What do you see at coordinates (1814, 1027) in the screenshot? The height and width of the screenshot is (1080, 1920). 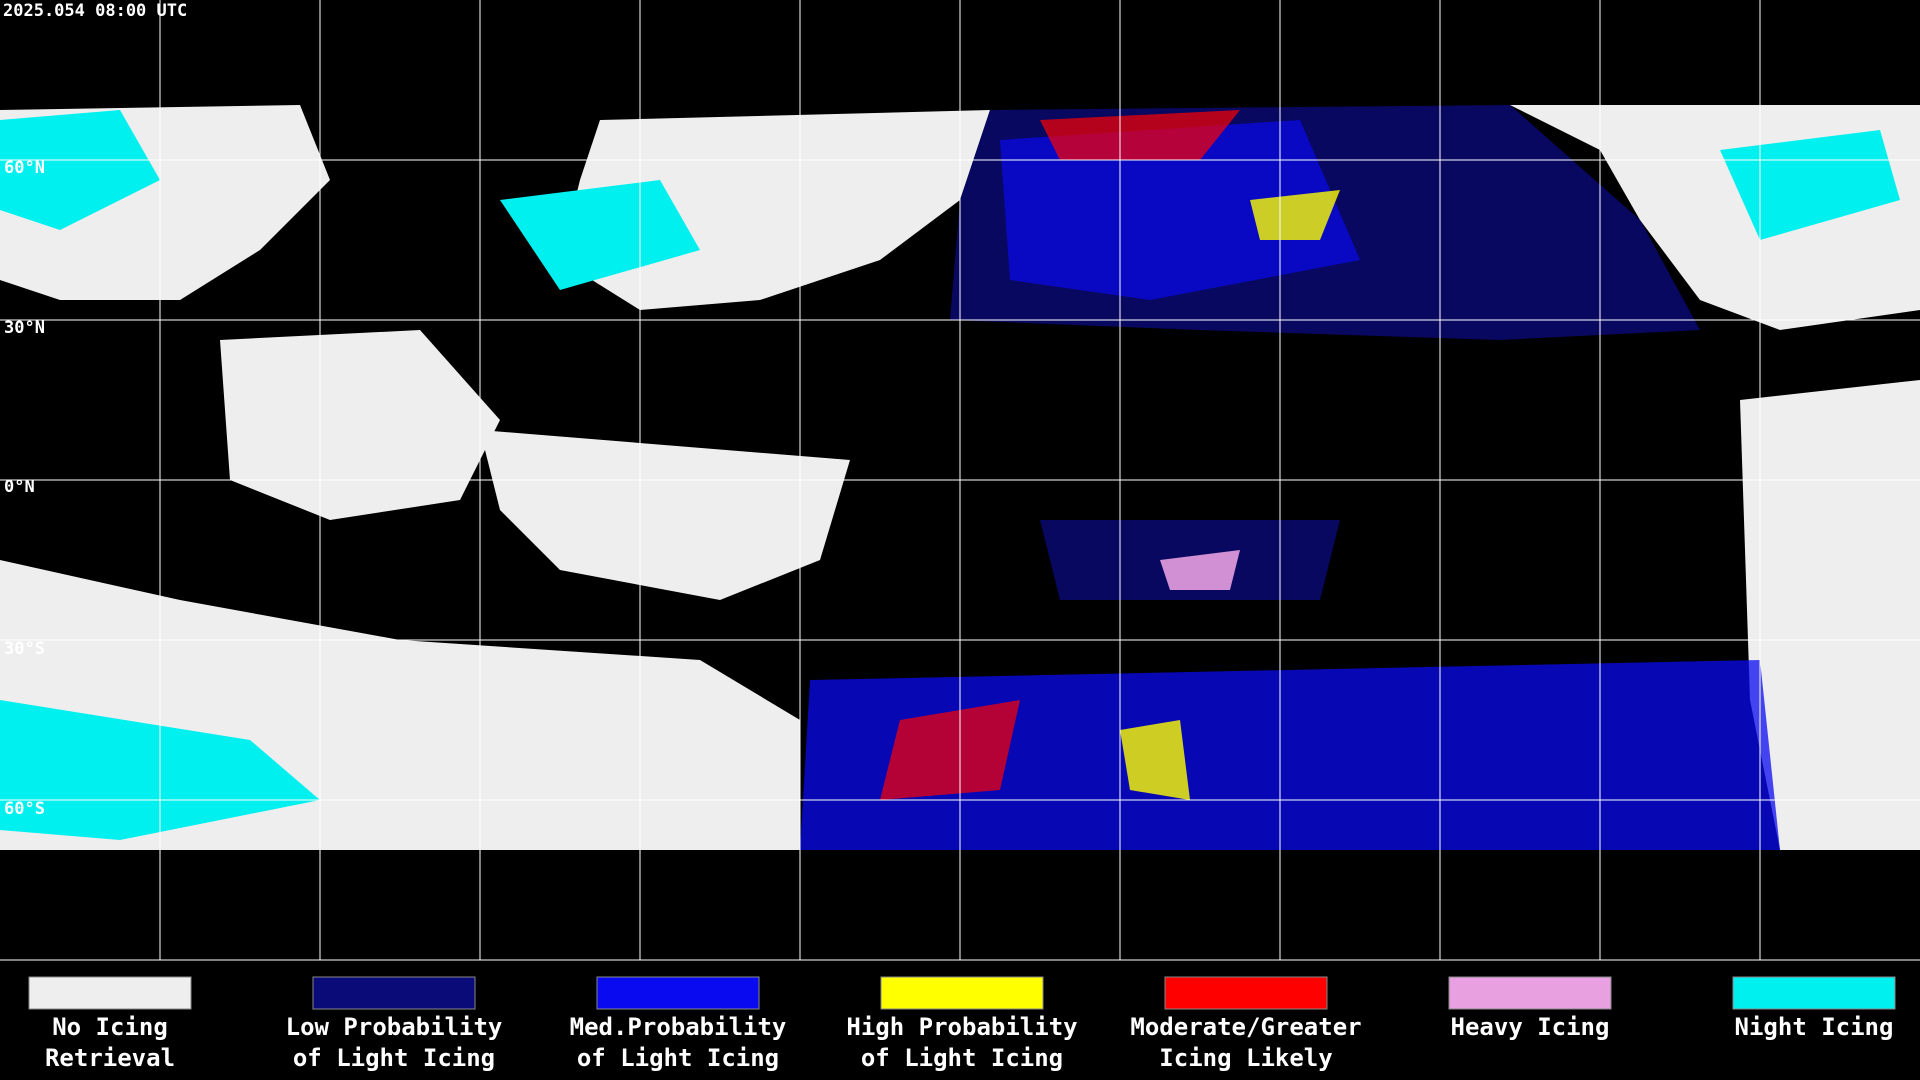 I see `legend-label: Night Icing` at bounding box center [1814, 1027].